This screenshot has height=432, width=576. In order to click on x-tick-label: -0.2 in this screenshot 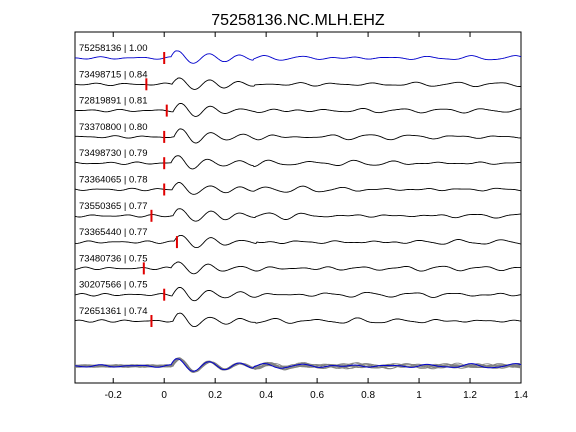, I will do `click(114, 395)`.